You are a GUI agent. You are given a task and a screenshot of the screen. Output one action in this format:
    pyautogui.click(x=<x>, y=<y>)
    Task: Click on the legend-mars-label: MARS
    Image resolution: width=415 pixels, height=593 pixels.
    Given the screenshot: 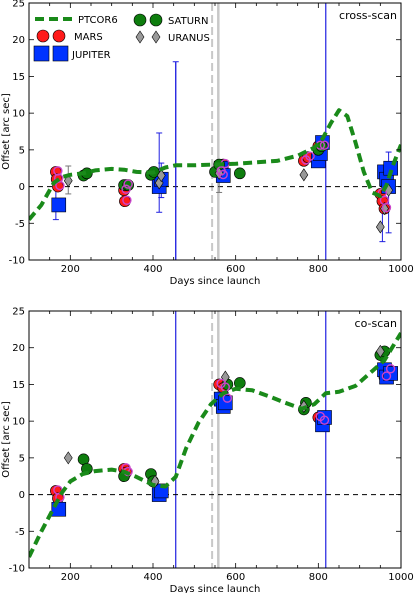 What is the action you would take?
    pyautogui.click(x=88, y=37)
    